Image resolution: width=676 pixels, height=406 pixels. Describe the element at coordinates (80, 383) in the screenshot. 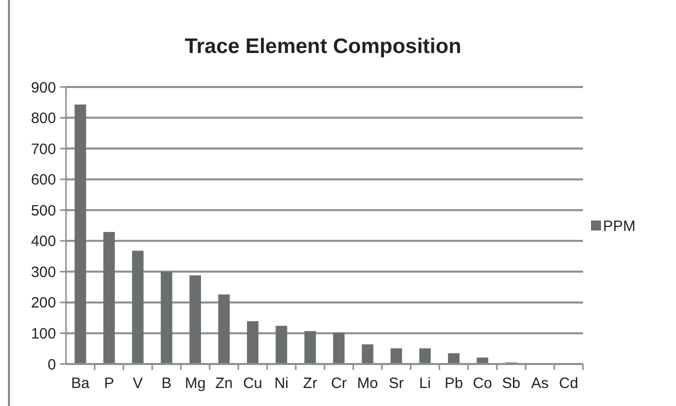

I see `x-tick-label: Ba` at that location.